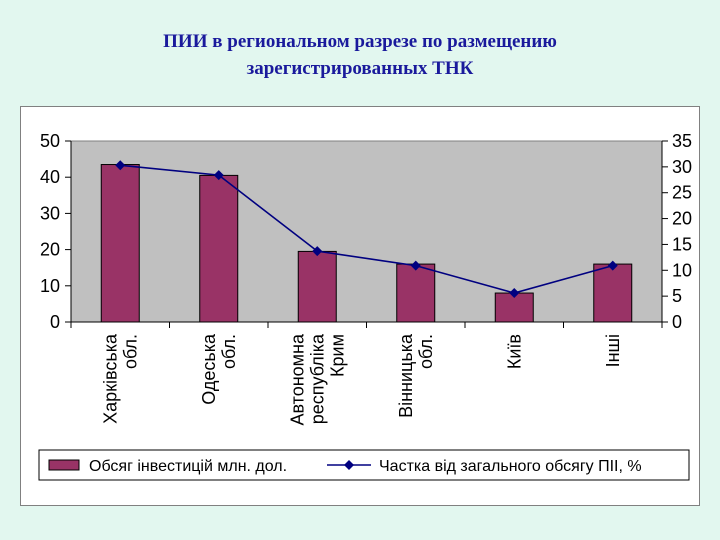  Describe the element at coordinates (682, 219) in the screenshot. I see `y-right-tick-label: 20` at that location.